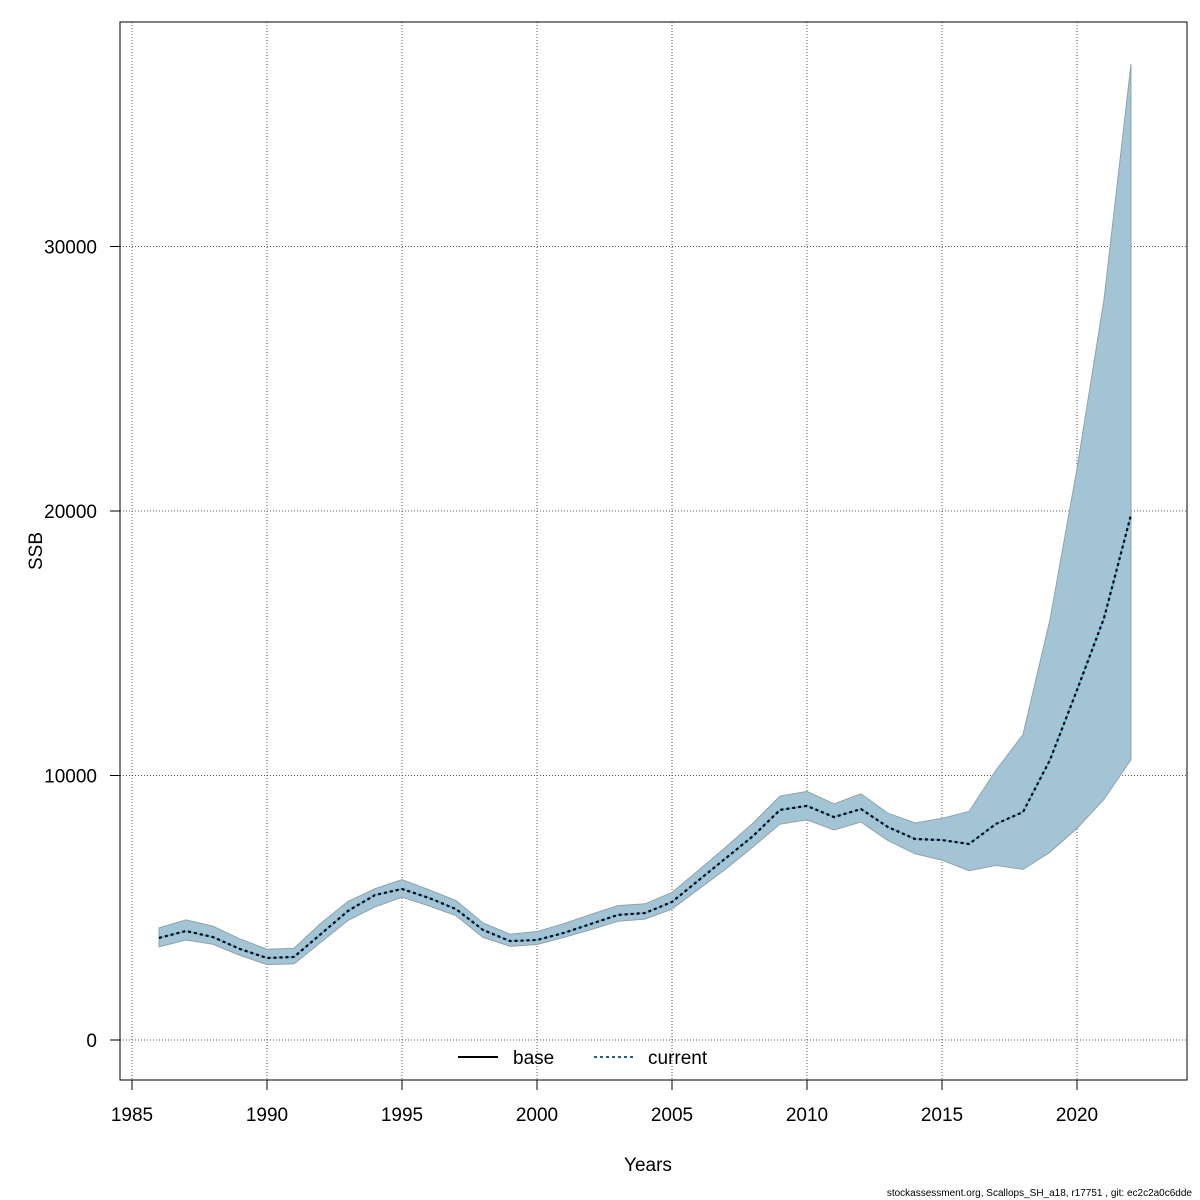 Image resolution: width=1200 pixels, height=1200 pixels. Describe the element at coordinates (70, 248) in the screenshot. I see `y-tick-label: 30000` at that location.